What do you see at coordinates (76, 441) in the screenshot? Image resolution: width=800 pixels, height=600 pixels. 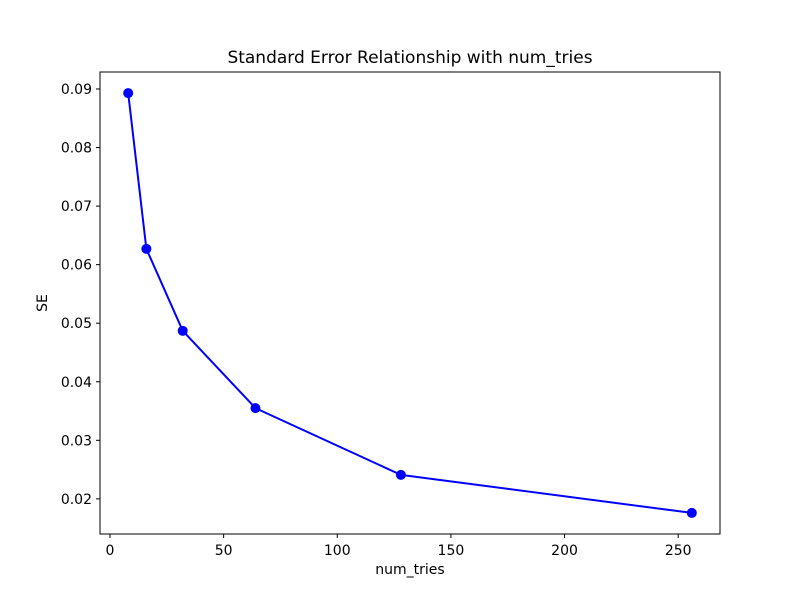 I see `y-tick-label: 0.03` at bounding box center [76, 441].